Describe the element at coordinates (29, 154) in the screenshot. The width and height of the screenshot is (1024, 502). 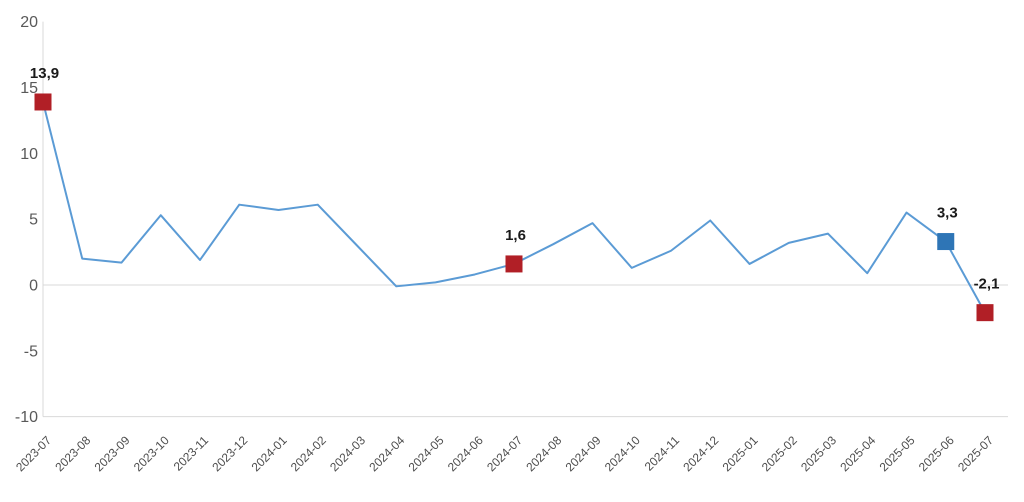
I see `y-tick-label: 10` at that location.